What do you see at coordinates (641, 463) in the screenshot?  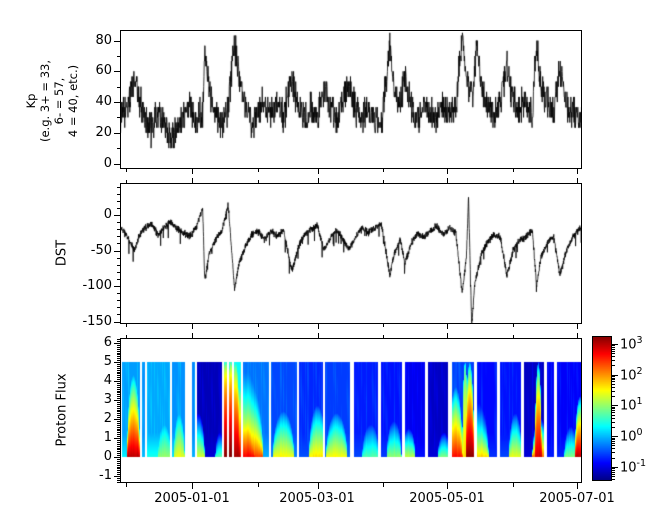 I see `colorbar-exponent: -1` at bounding box center [641, 463].